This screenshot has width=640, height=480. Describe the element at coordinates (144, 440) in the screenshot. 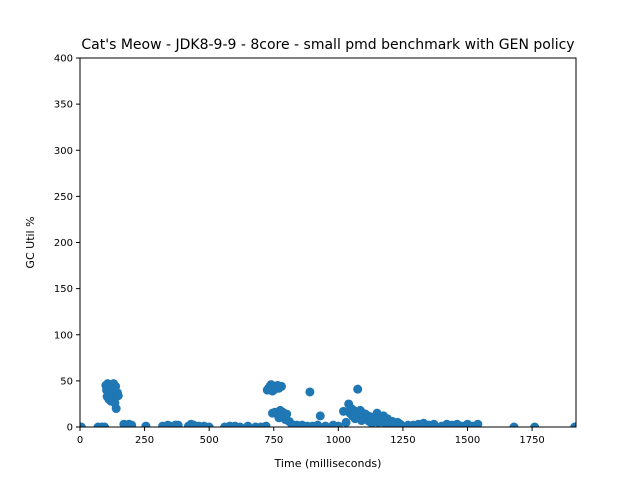

I see `x-tick-label: 250` at that location.